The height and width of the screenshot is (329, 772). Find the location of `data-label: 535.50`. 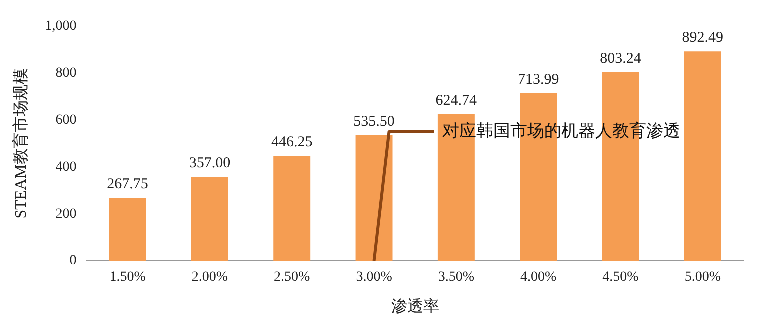

data-label: 535.50 is located at coordinates (374, 122).